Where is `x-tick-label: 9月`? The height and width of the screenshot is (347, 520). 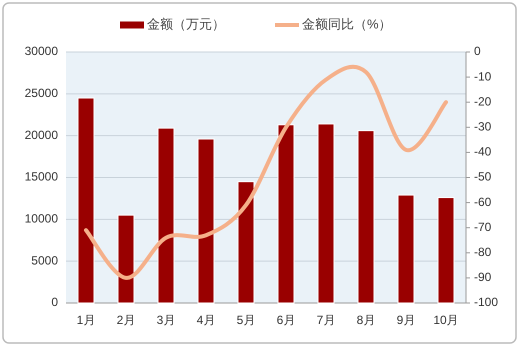
x-tick-label: 9月 is located at coordinates (406, 320).